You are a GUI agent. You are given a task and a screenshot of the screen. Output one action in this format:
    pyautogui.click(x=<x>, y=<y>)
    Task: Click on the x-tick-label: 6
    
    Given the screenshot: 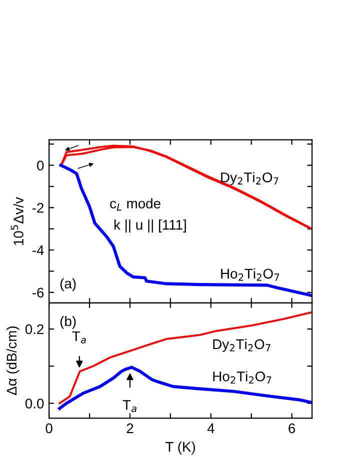 What is the action you would take?
    pyautogui.click(x=292, y=428)
    